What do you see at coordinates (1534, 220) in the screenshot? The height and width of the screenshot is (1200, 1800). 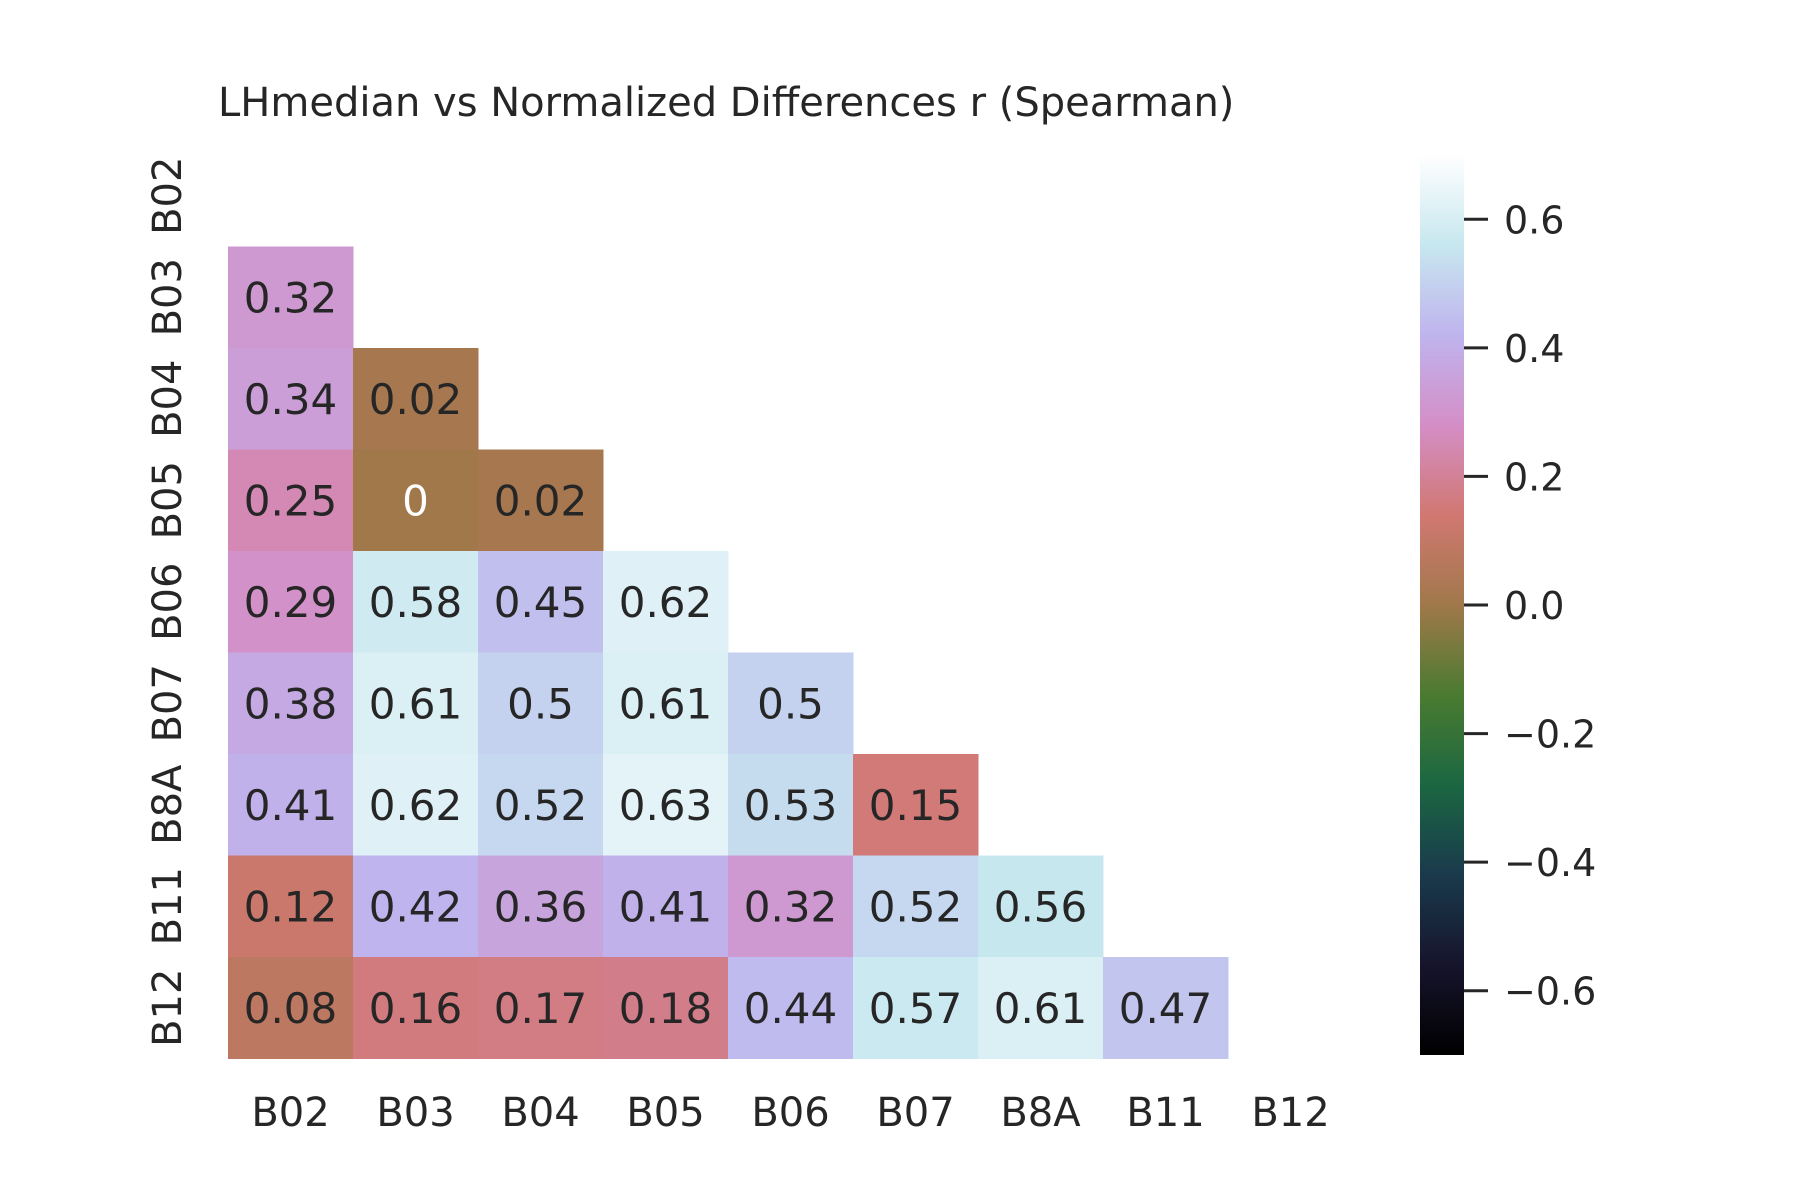 I see `colorbar-tick-label: 0.6` at bounding box center [1534, 220].